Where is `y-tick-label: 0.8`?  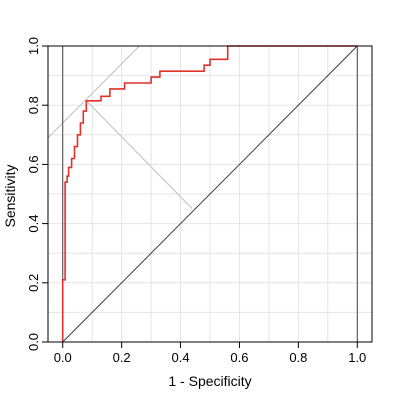 y-tick-label: 0.8 is located at coordinates (33, 105).